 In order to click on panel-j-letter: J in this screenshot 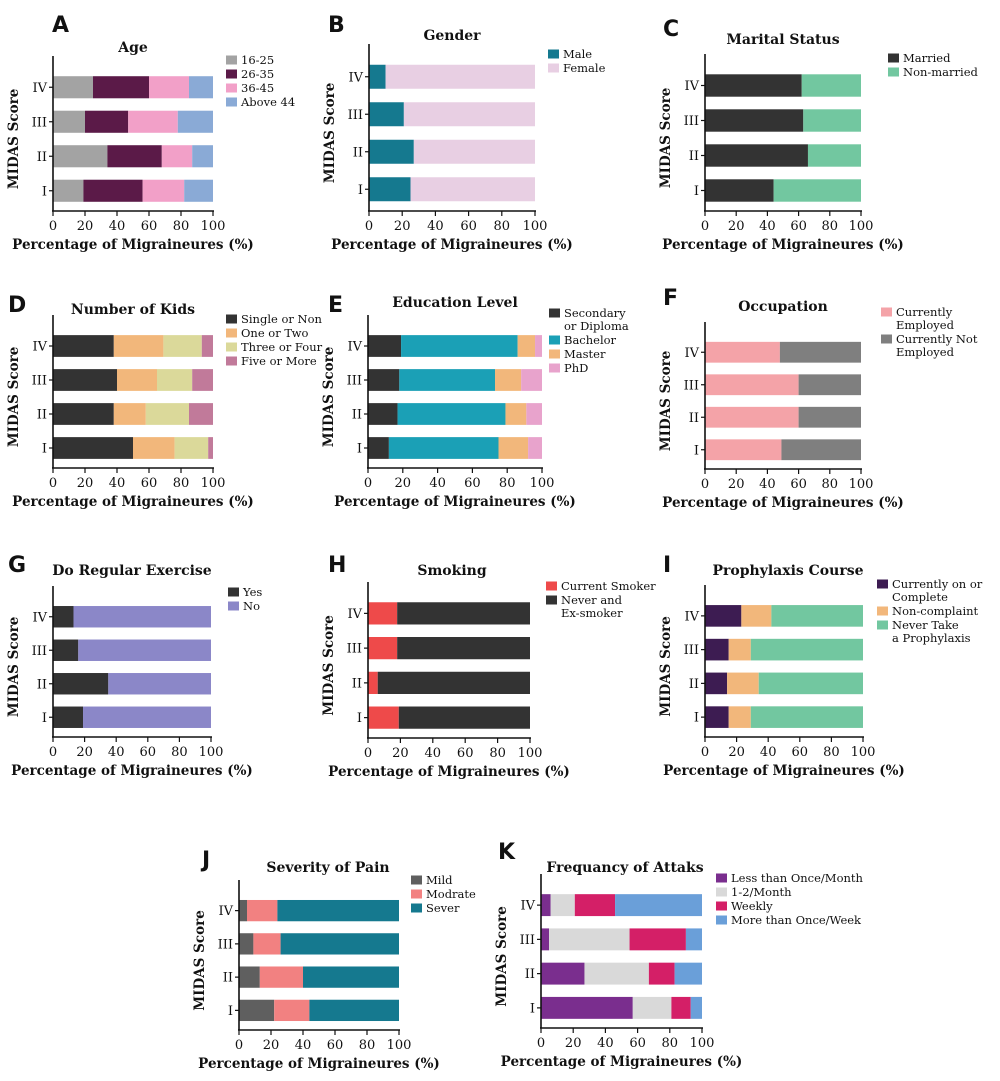, I will do `click(205, 860)`.